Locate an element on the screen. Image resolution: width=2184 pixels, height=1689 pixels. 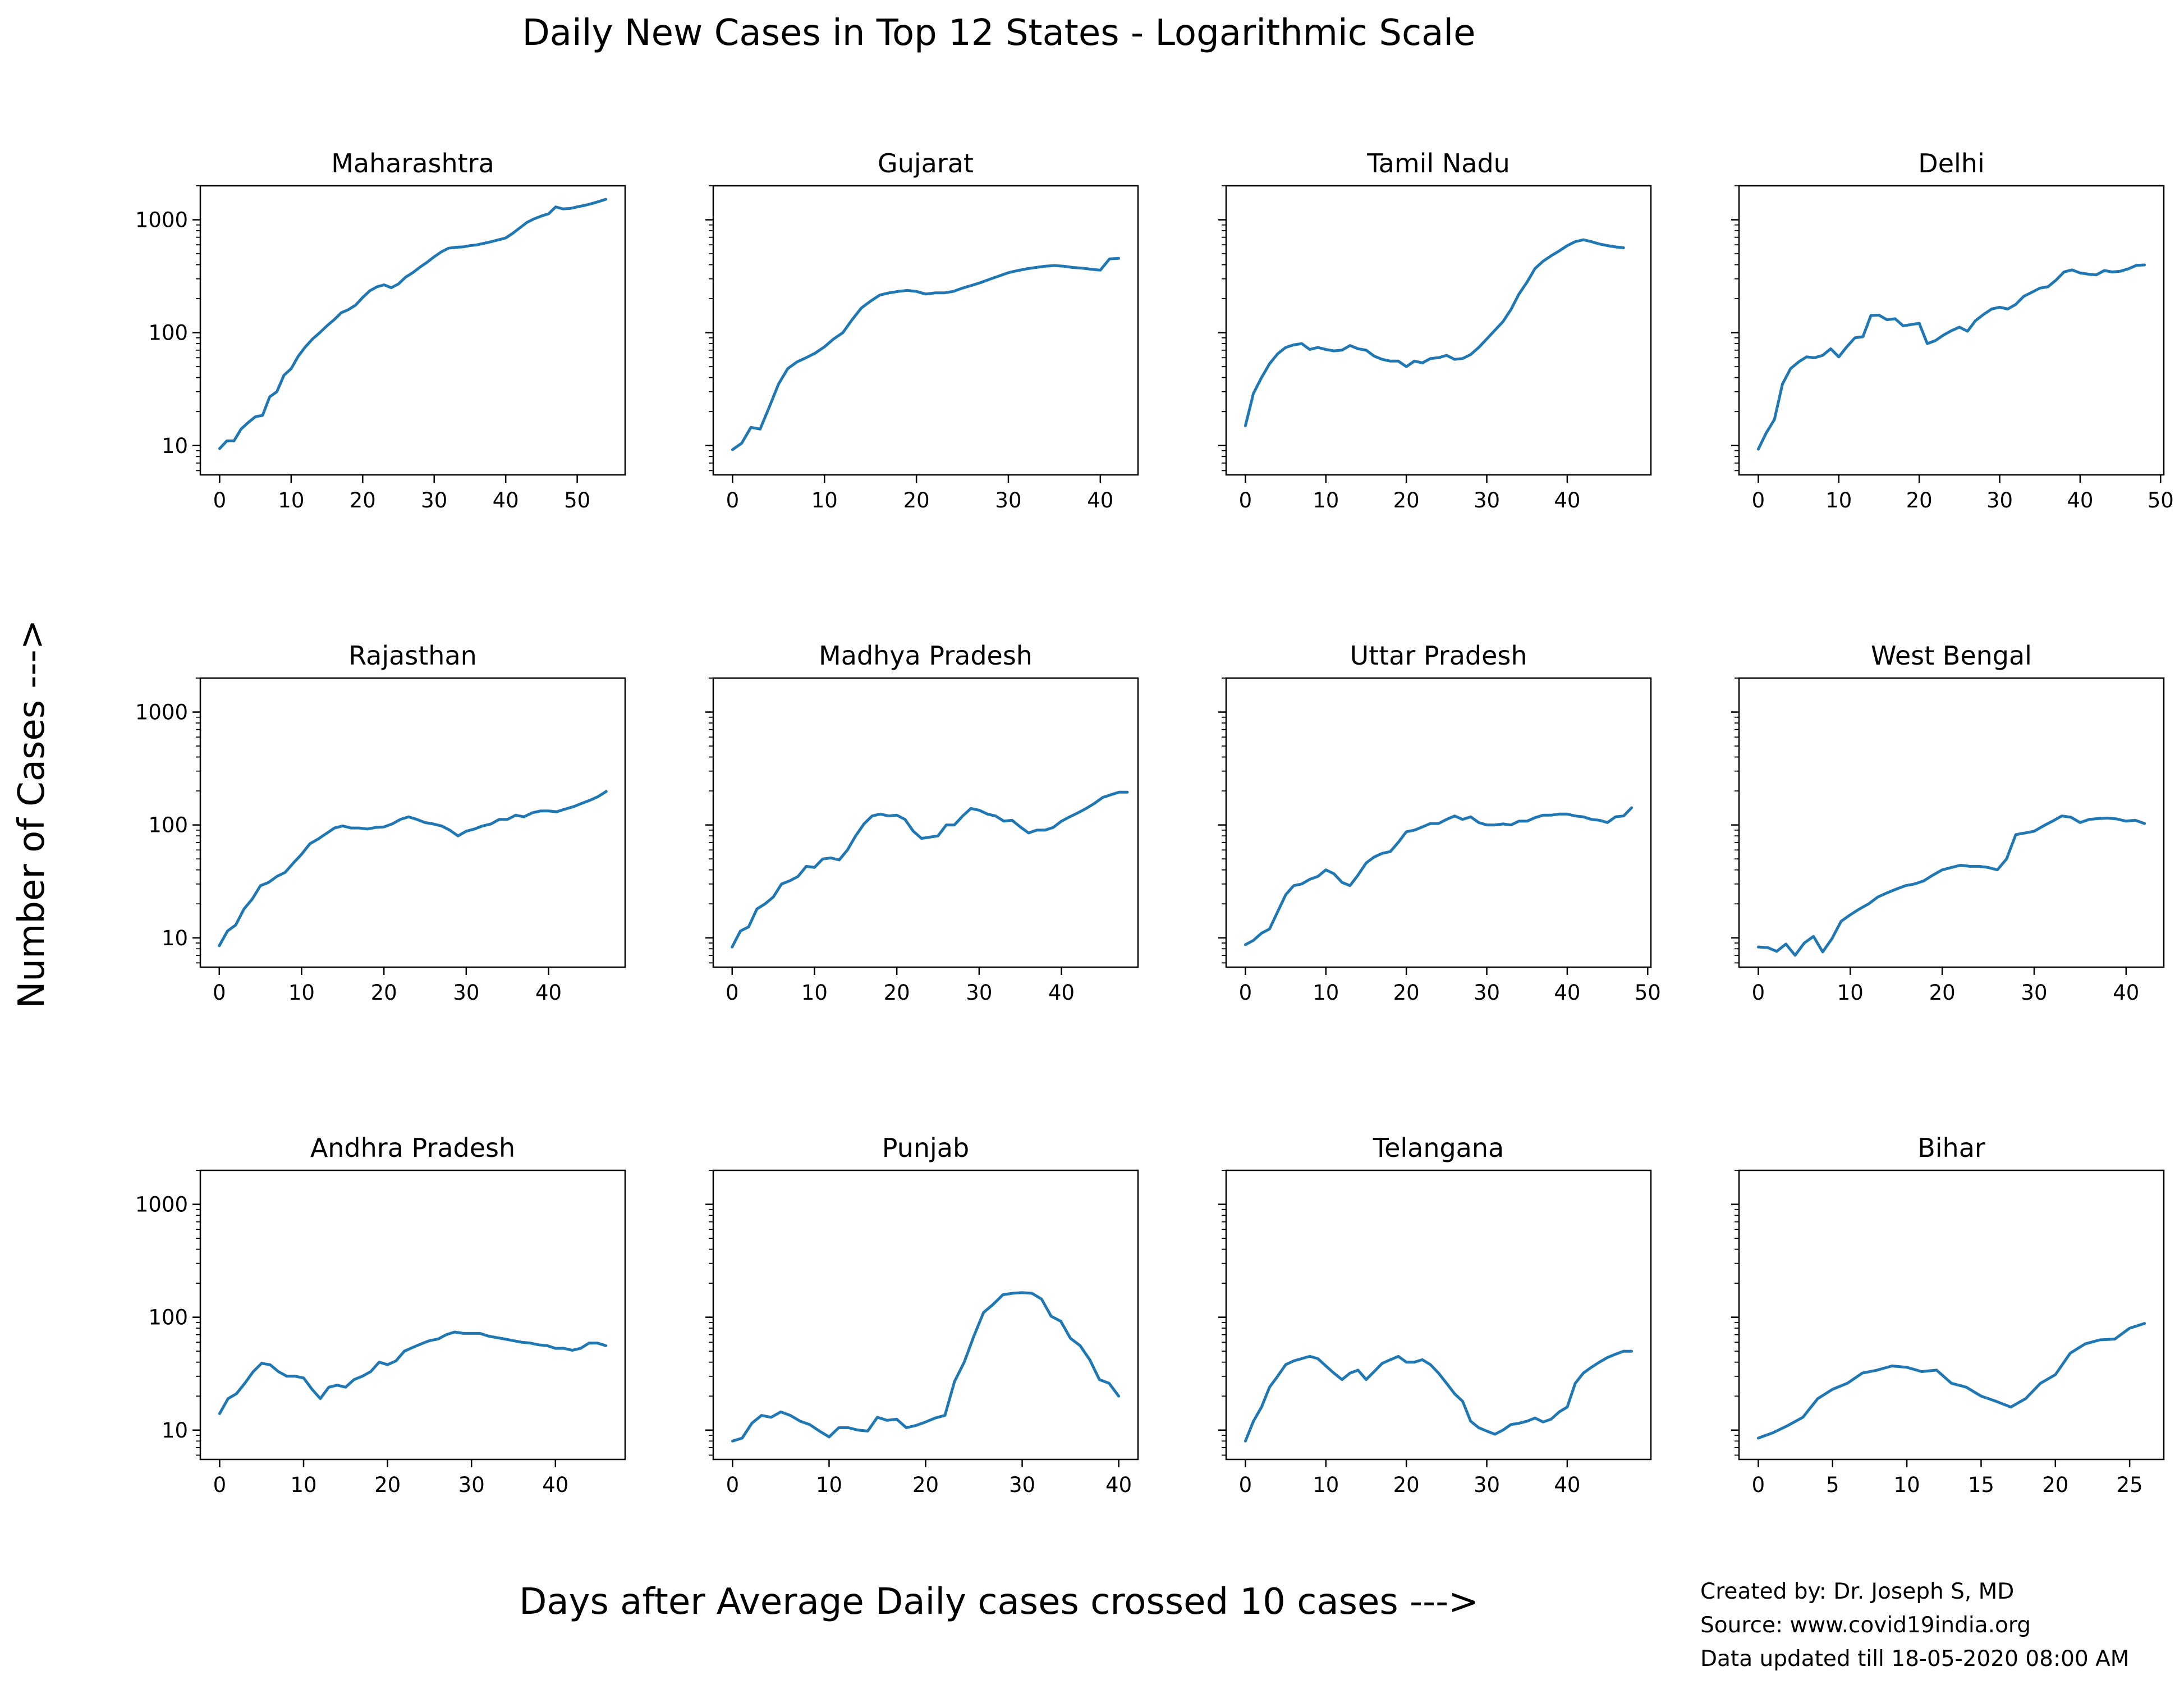
x-tick-label: 25 is located at coordinates (2130, 1485).